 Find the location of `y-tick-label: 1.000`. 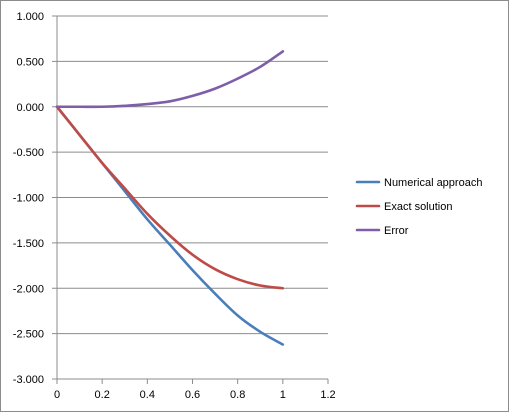

y-tick-label: 1.000 is located at coordinates (30, 17).